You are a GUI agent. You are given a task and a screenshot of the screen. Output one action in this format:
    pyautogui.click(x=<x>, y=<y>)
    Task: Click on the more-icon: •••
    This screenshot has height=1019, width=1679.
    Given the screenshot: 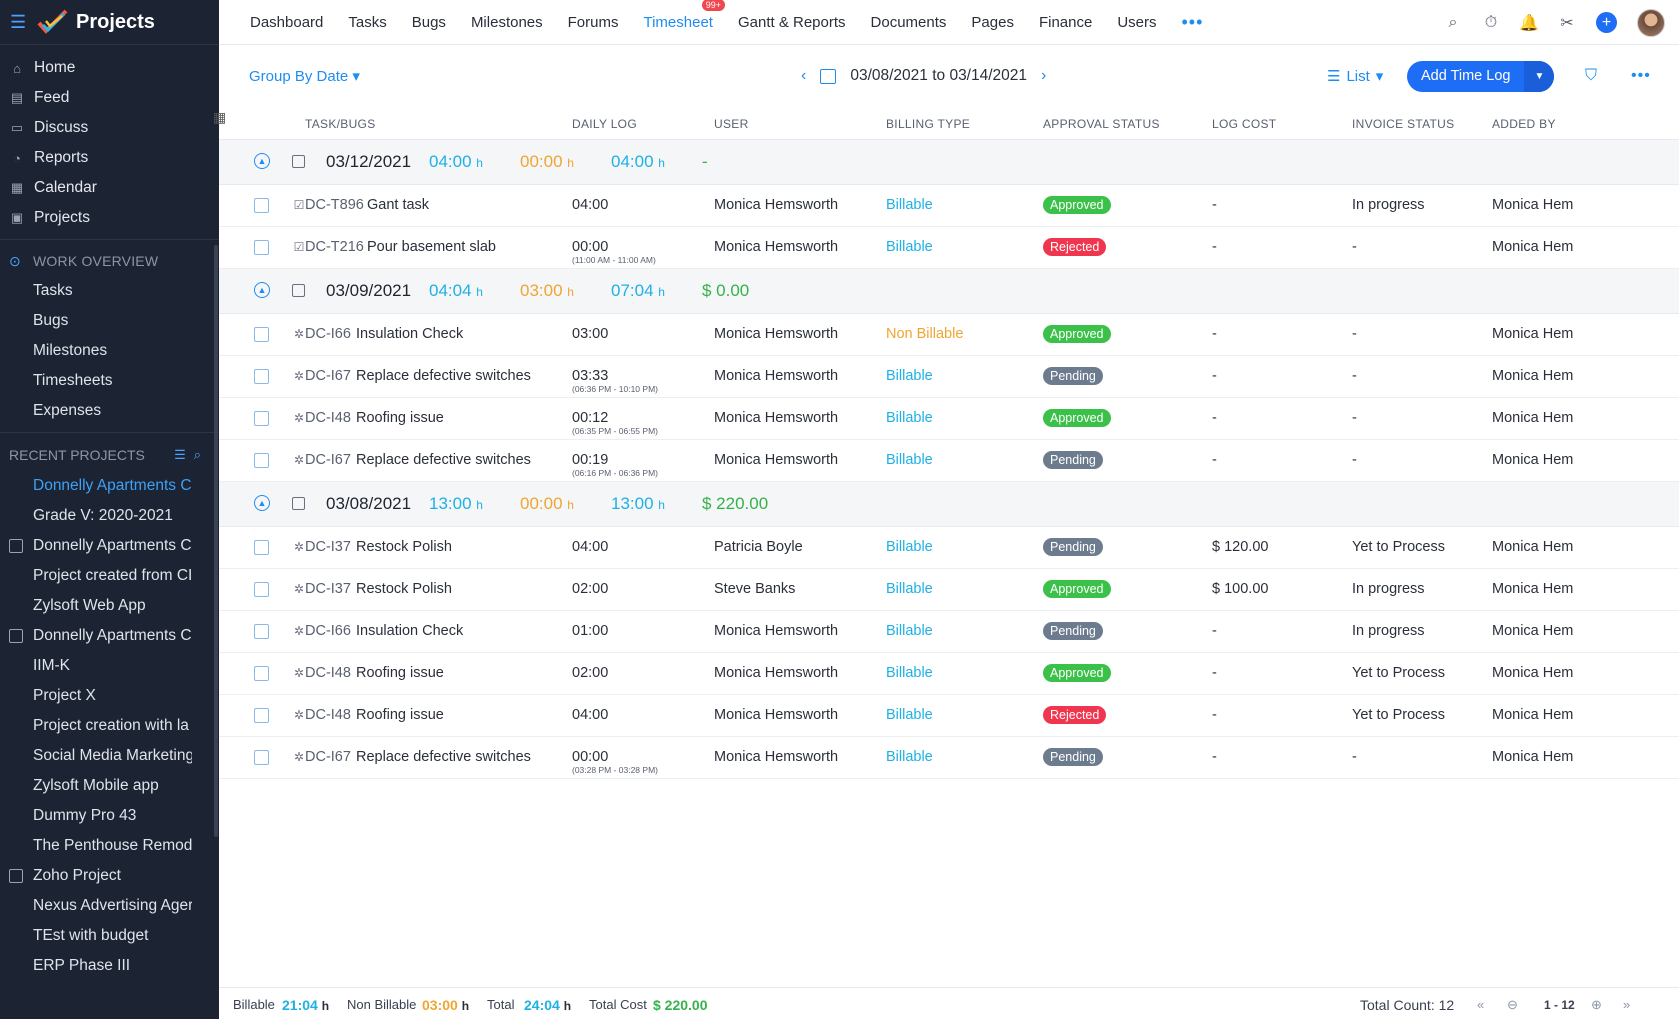 What is the action you would take?
    pyautogui.click(x=1641, y=75)
    